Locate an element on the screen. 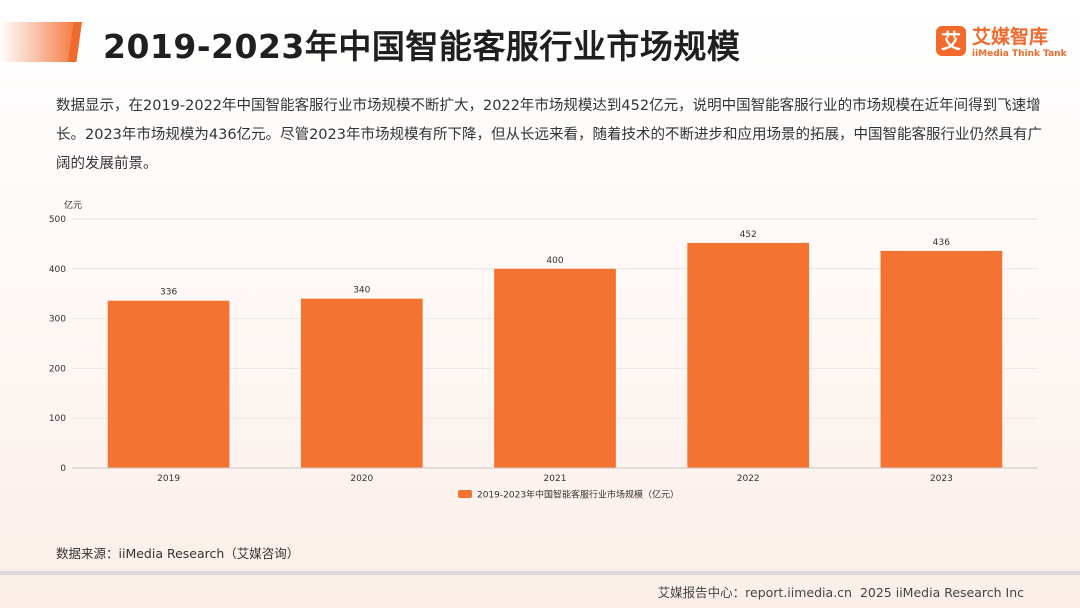 This screenshot has width=1080, height=608. footer-copyright: 2025 iiMedia Research Inc is located at coordinates (941, 592).